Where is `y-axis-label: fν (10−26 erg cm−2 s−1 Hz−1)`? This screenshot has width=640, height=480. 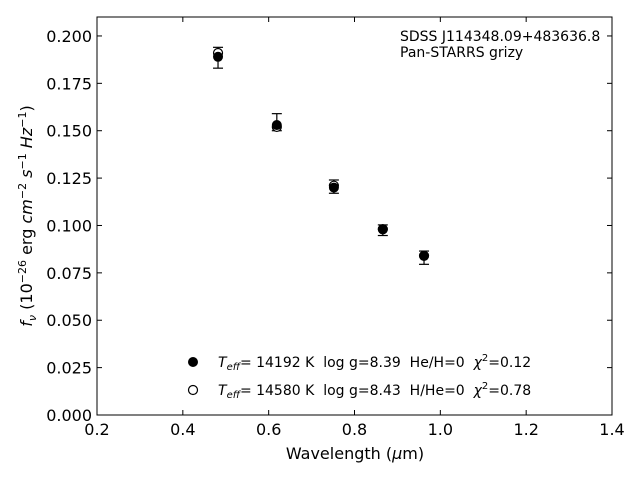 y-axis-label: fν (10−26 erg cm−2 s−1 Hz−1) is located at coordinates (27, 215).